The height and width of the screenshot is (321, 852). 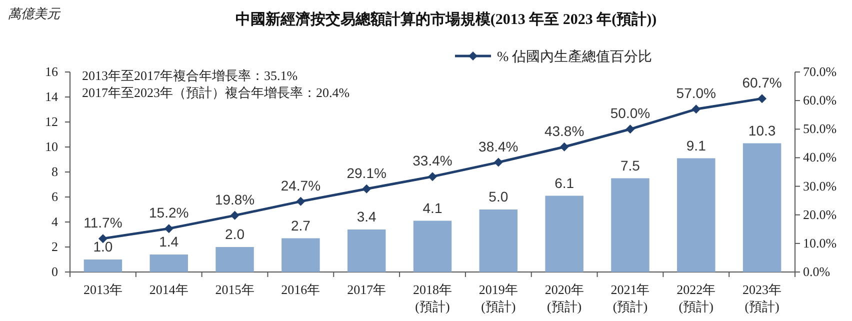 I want to click on y-tick-label: 2, so click(x=55, y=246).